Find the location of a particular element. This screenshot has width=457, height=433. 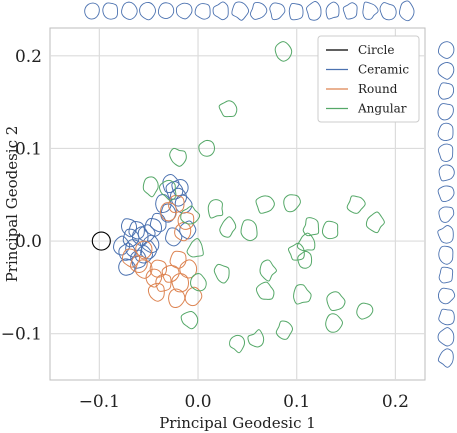

legend-label: Circle is located at coordinates (376, 50).